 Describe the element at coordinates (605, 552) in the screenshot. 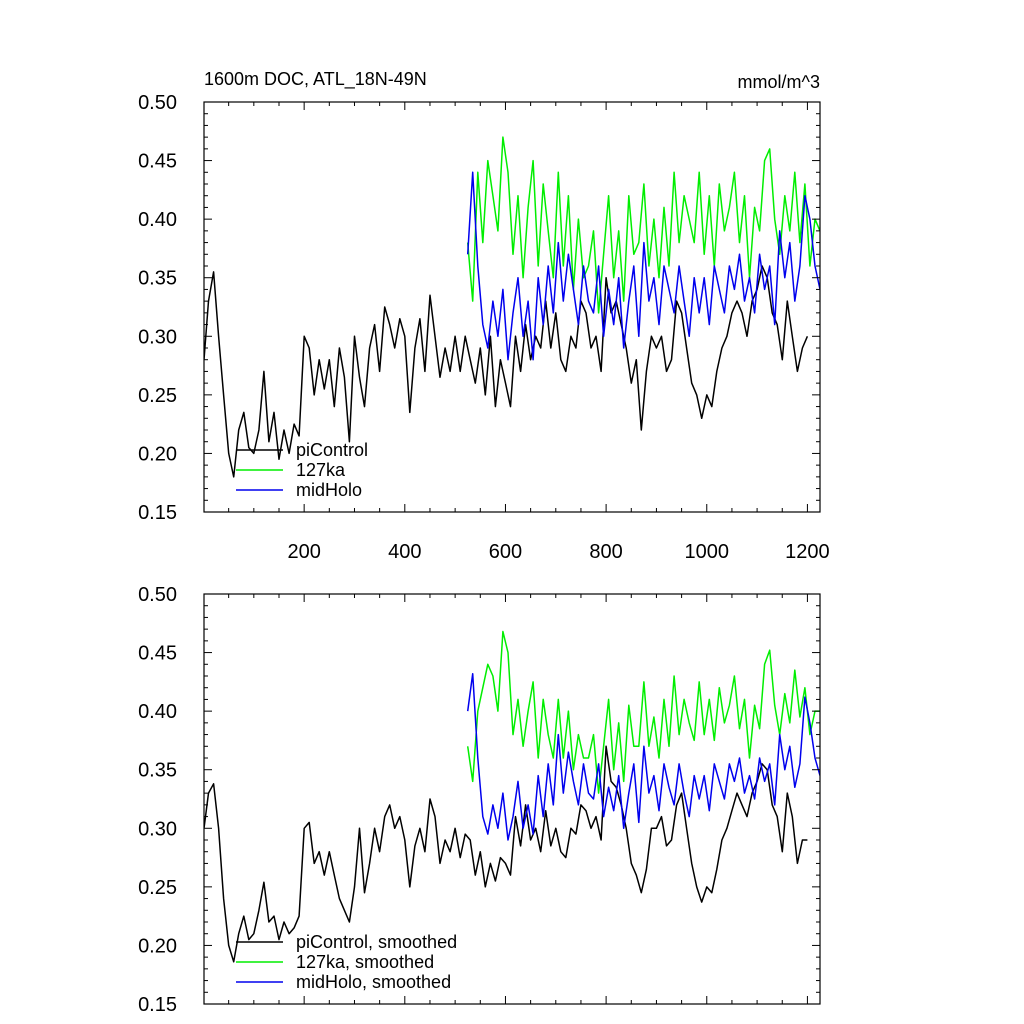

I see `x-tick-label: 800` at that location.